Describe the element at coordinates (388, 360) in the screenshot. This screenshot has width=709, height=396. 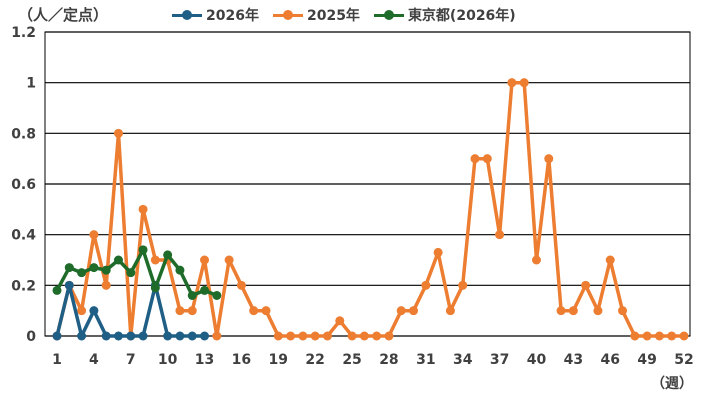
I see `x-tick-label: 28` at that location.